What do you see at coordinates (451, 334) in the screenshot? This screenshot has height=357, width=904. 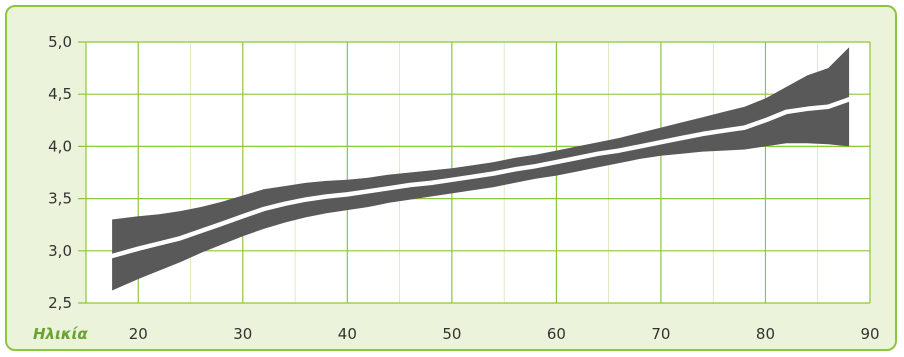 I see `x-tick-label: 50` at bounding box center [451, 334].